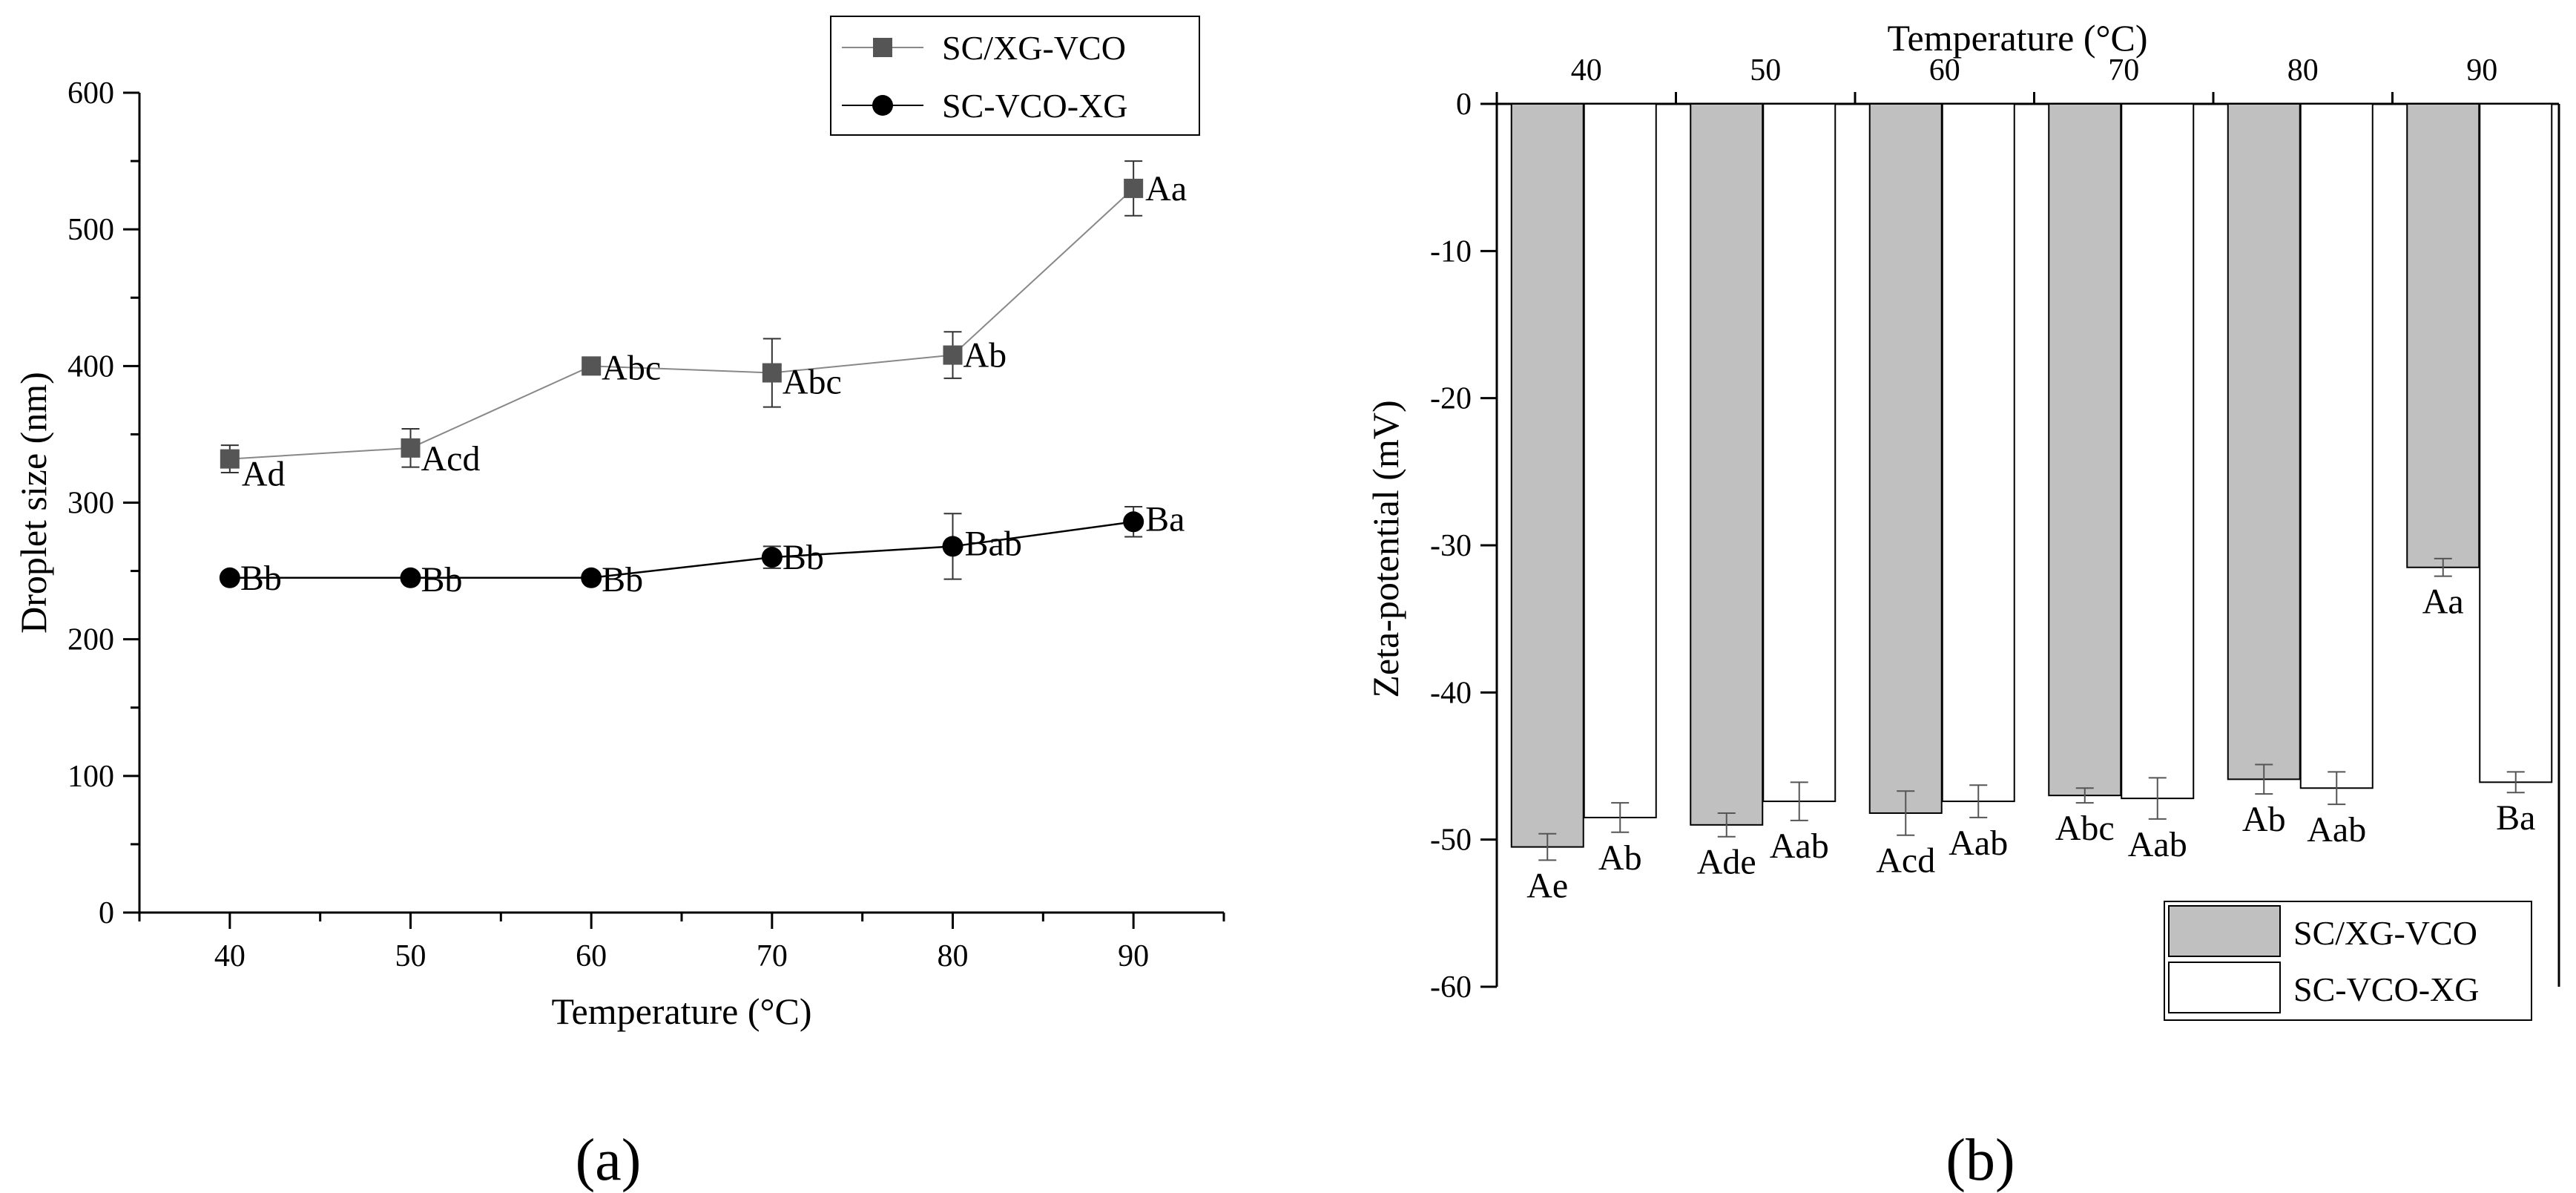 Image resolution: width=2576 pixels, height=1193 pixels. Describe the element at coordinates (993, 543) in the screenshot. I see `point-label: Bab` at that location.